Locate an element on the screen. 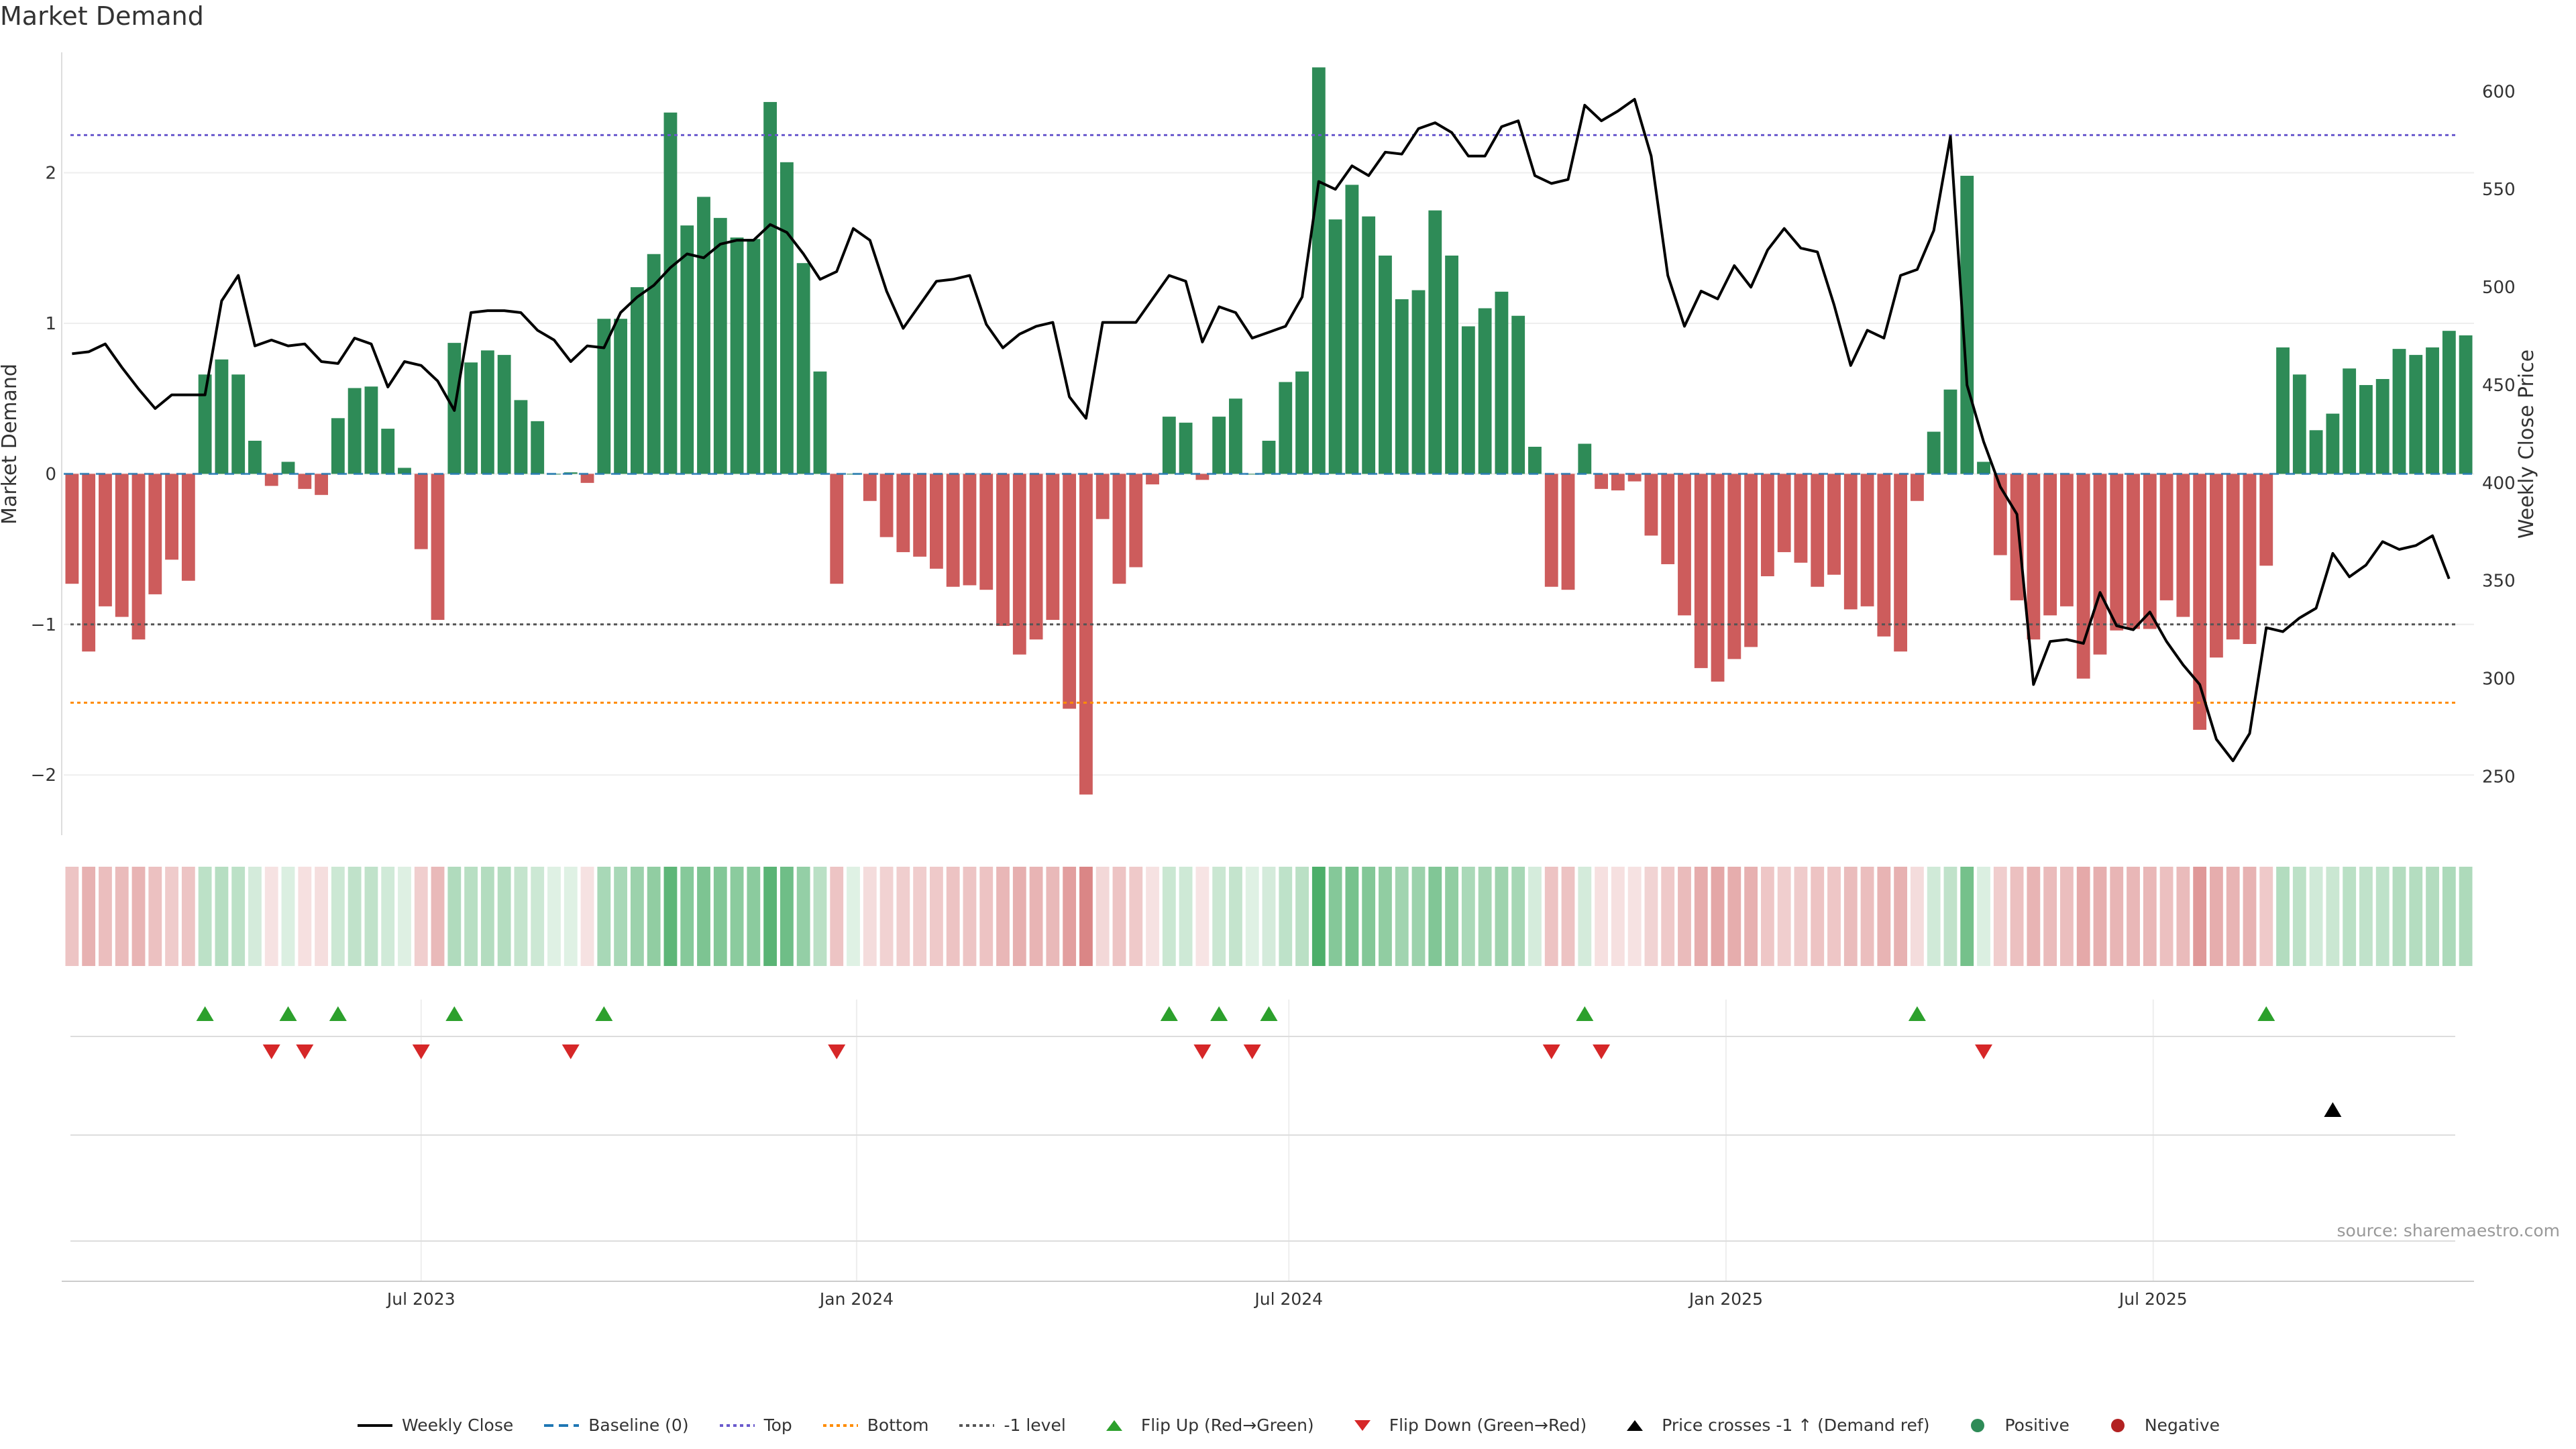 Image resolution: width=2576 pixels, height=1449 pixels. y-axis-title: Market Demand is located at coordinates (10, 444).